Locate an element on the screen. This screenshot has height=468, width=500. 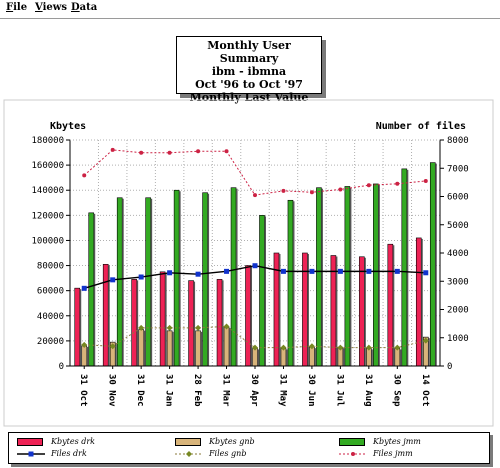
left-tick-label: 40000 is located at coordinates (50, 317).